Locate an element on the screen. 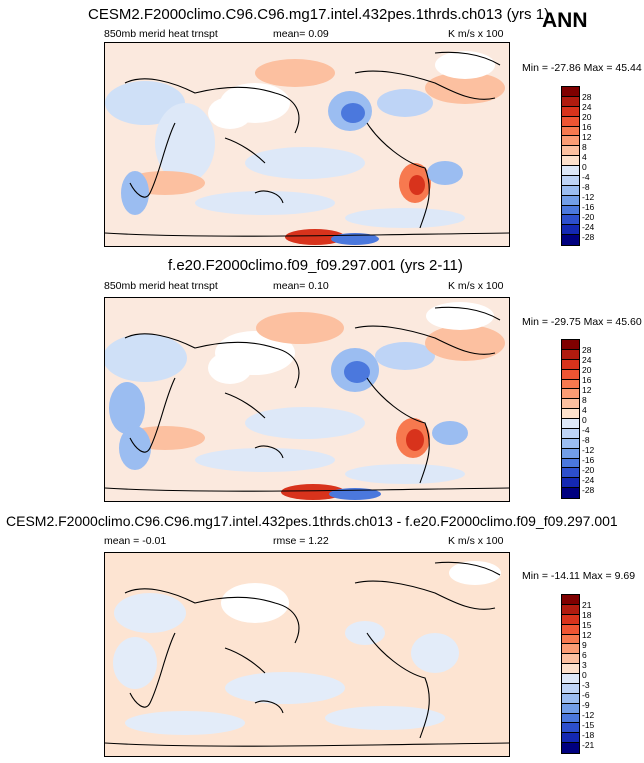  panel1-cbar-label: 0 is located at coordinates (584, 167).